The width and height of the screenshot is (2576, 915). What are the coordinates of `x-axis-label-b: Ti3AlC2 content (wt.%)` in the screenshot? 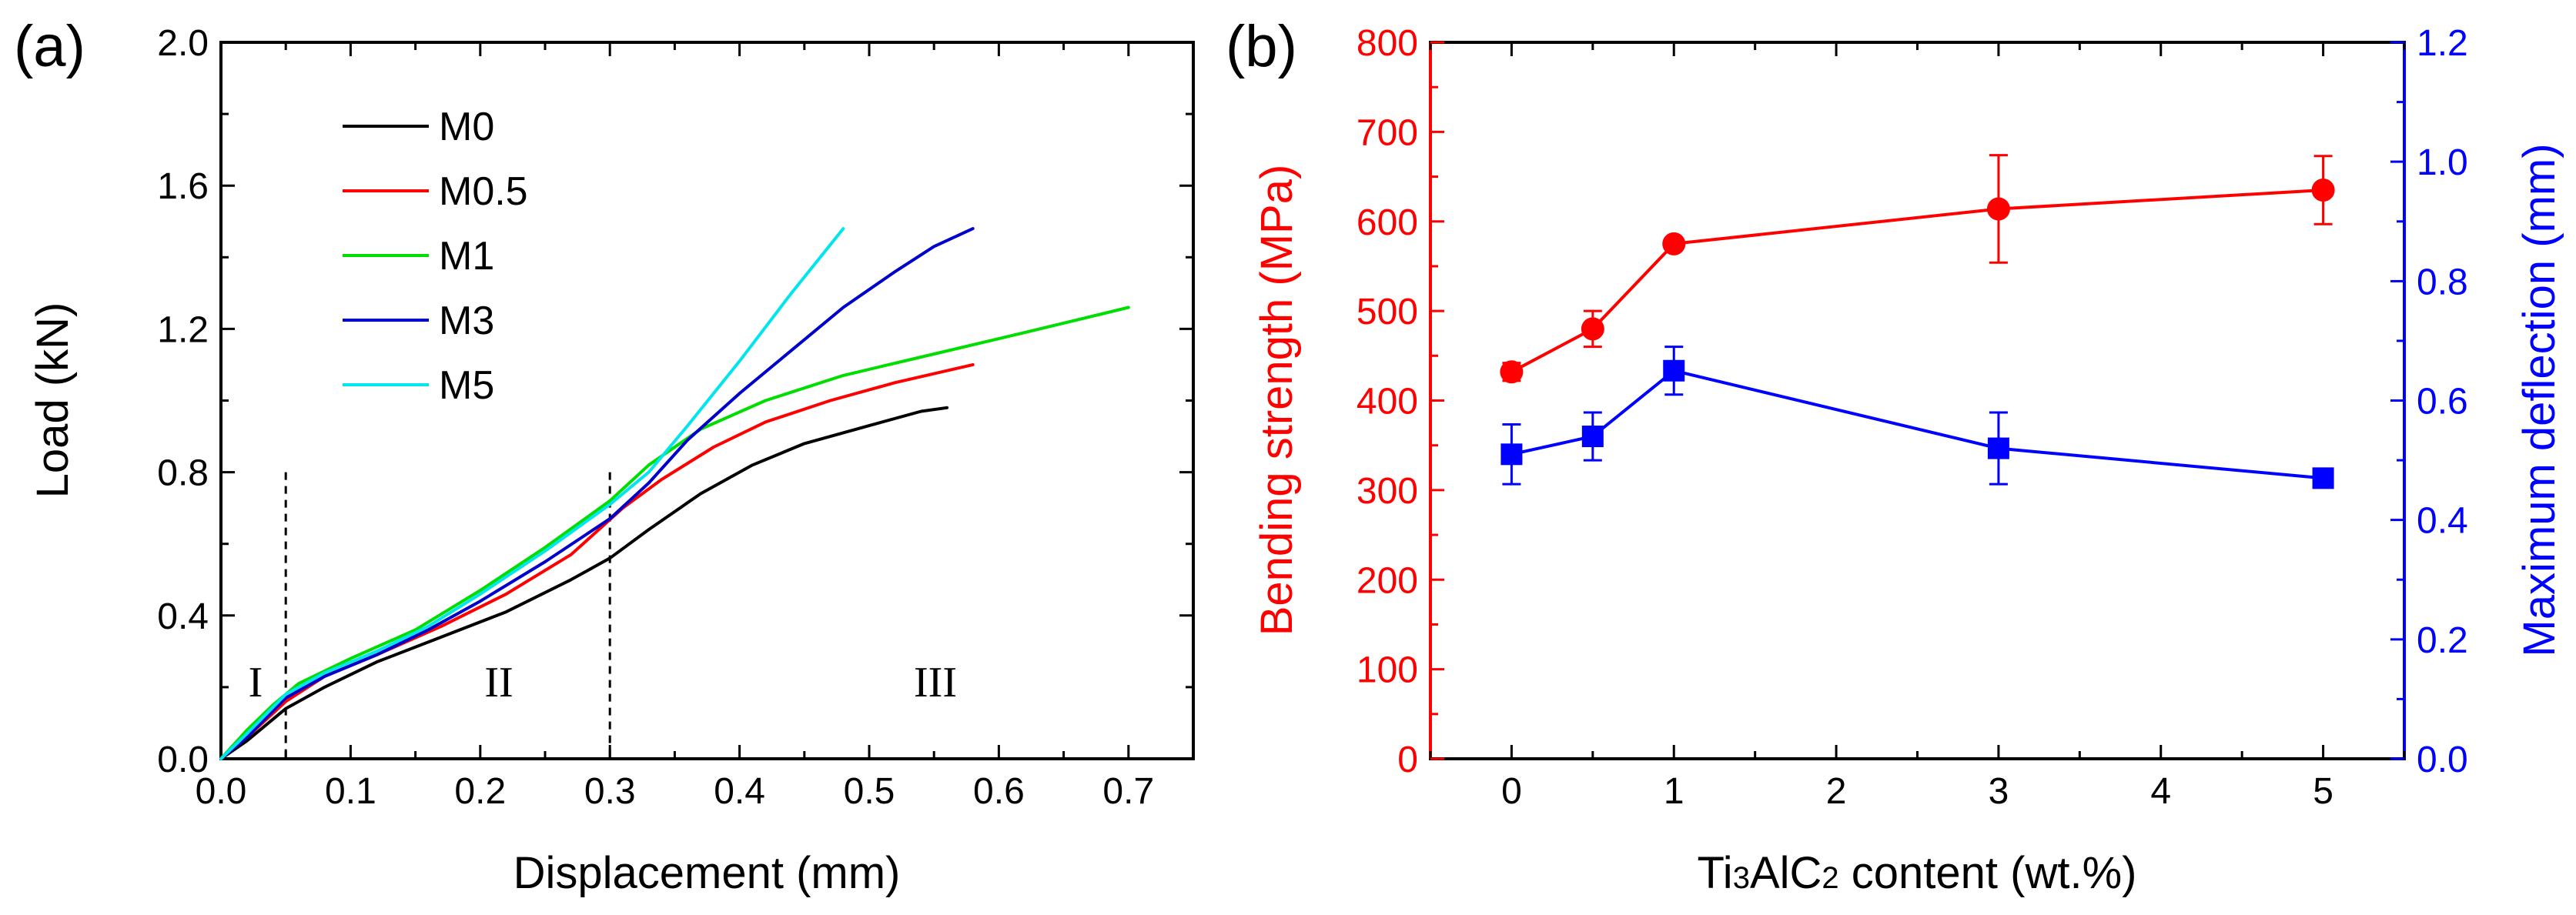 It's located at (1918, 873).